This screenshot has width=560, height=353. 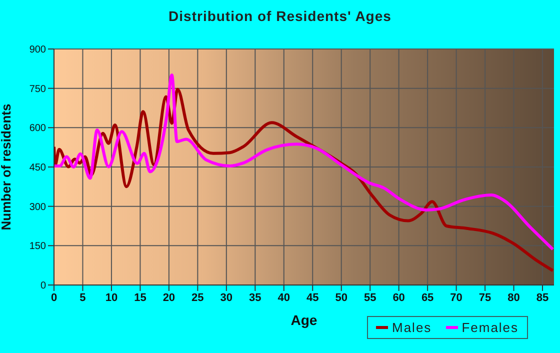 I want to click on y-tick-label: 600, so click(x=37, y=128).